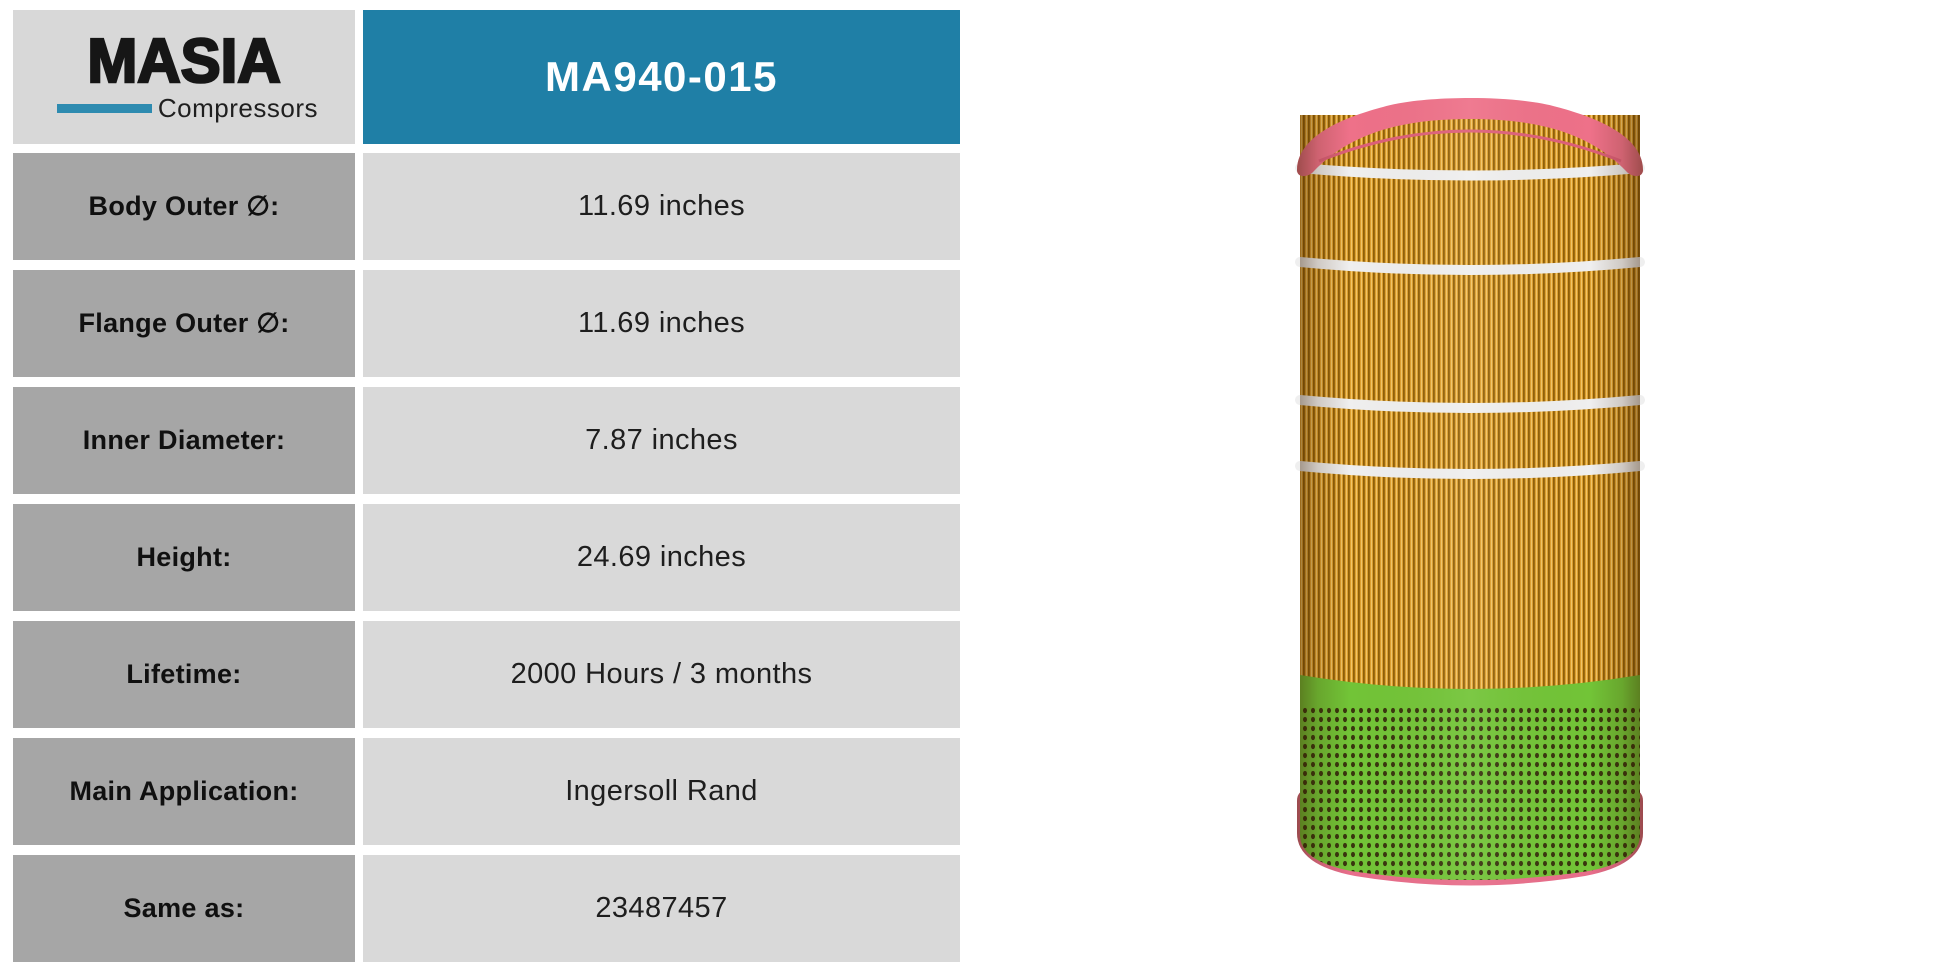 Image resolution: width=1946 pixels, height=973 pixels. I want to click on brand-tagline-row: Compressors, so click(184, 108).